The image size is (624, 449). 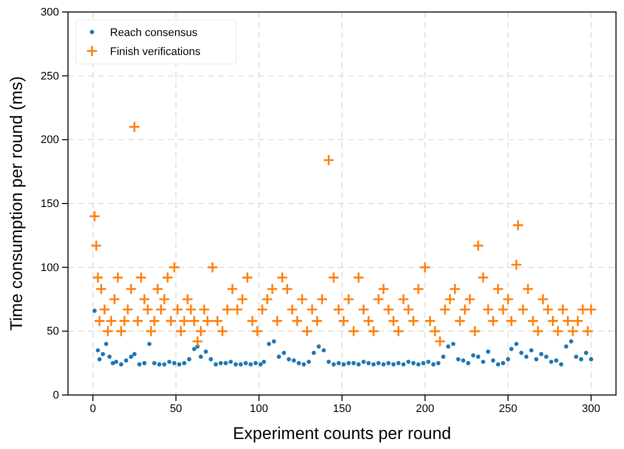 I want to click on y-tick-label: 0, so click(x=55, y=396).